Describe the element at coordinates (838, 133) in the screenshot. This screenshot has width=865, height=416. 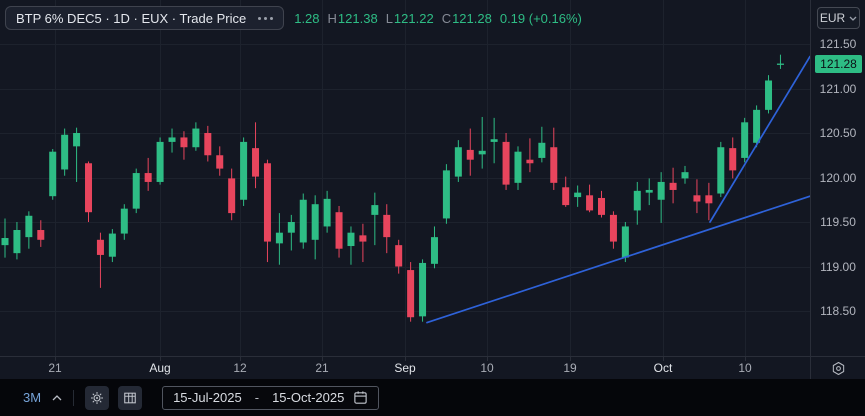
I see `price-axis-label: 120.50` at that location.